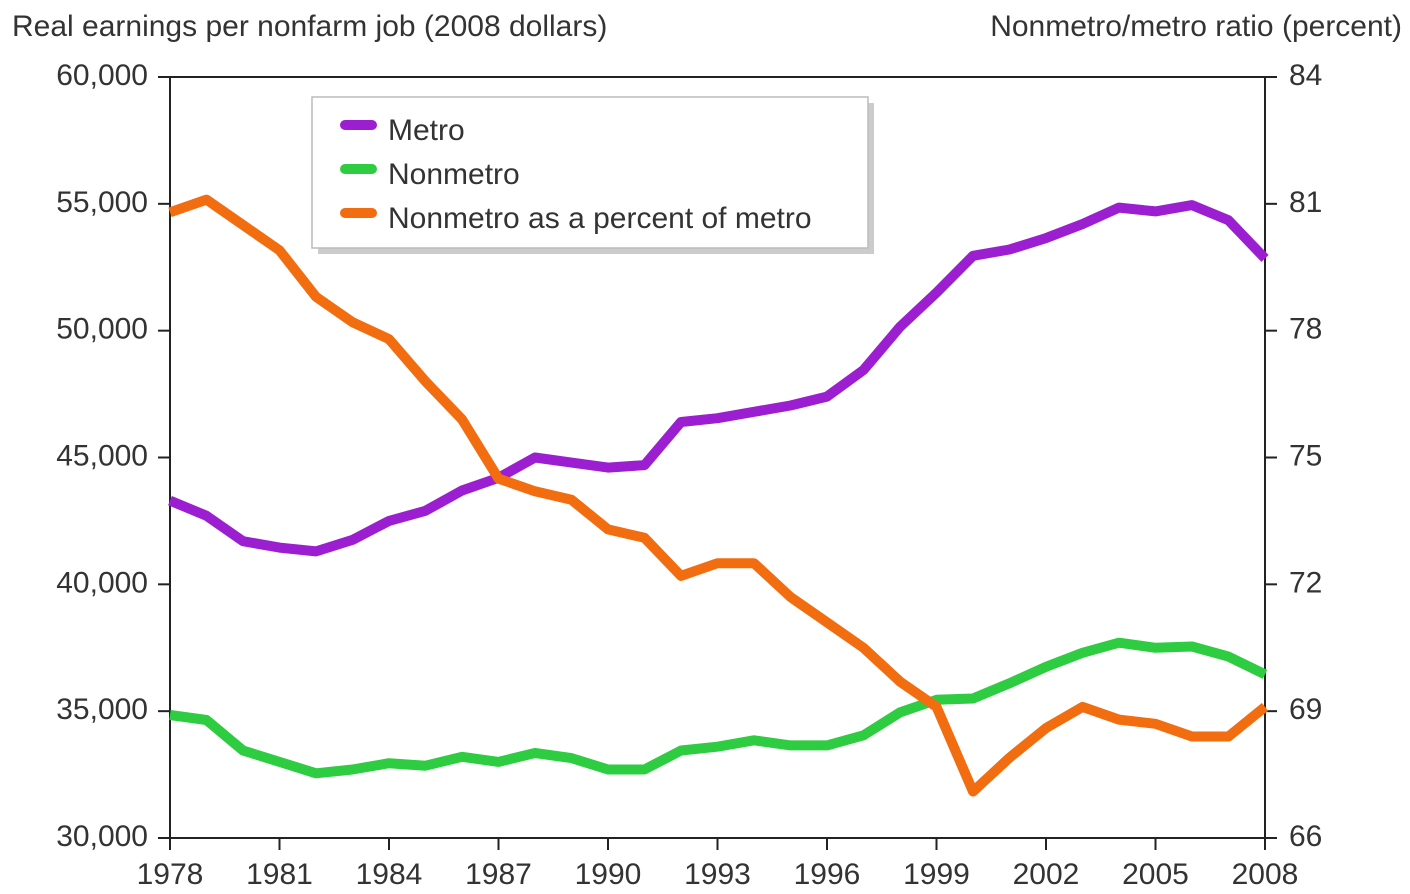 Image resolution: width=1410 pixels, height=894 pixels. What do you see at coordinates (102, 582) in the screenshot?
I see `y-tick-label: 40,000` at bounding box center [102, 582].